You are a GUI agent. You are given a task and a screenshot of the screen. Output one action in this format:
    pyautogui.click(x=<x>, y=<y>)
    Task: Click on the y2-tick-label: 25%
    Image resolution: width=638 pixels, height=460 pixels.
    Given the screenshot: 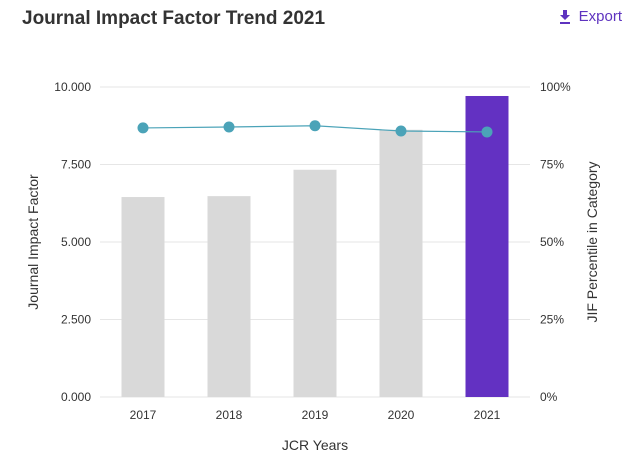 What is the action you would take?
    pyautogui.click(x=552, y=320)
    